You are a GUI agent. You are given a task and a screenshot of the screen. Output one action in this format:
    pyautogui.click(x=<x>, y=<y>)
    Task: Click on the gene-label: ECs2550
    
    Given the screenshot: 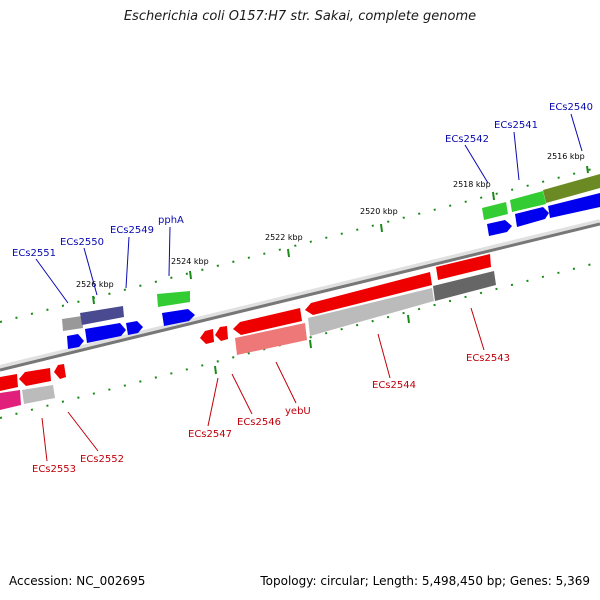 What is the action you would take?
    pyautogui.click(x=82, y=242)
    